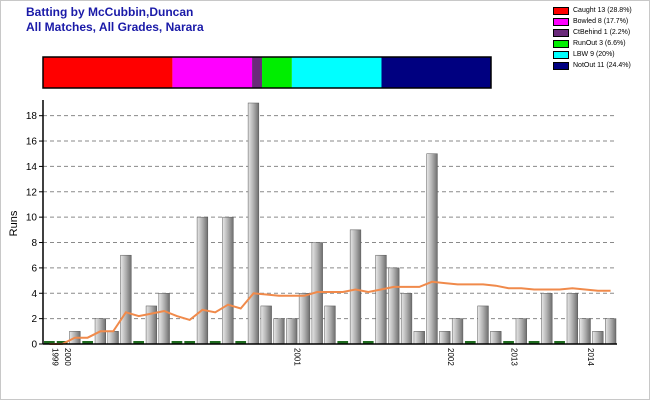 The image size is (650, 400). Describe the element at coordinates (14, 223) in the screenshot. I see `y-axis-title: Runs` at that location.